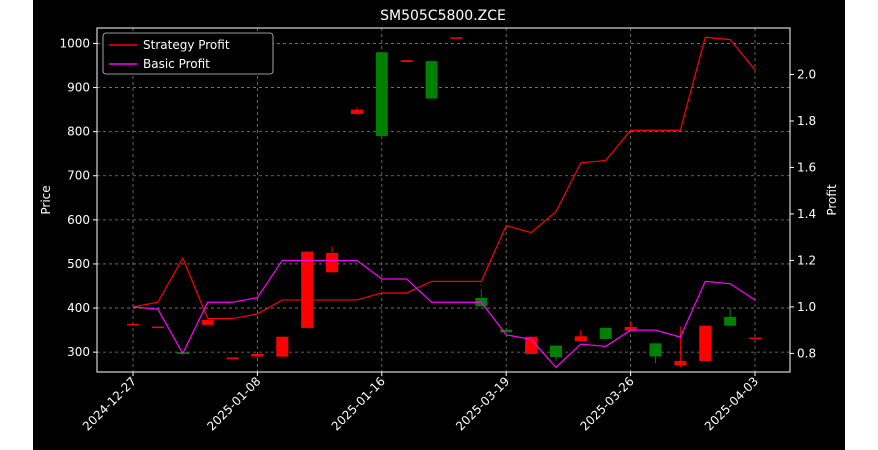 The width and height of the screenshot is (878, 450). I want to click on x-tick-label: 2024-12-27, so click(109, 403).